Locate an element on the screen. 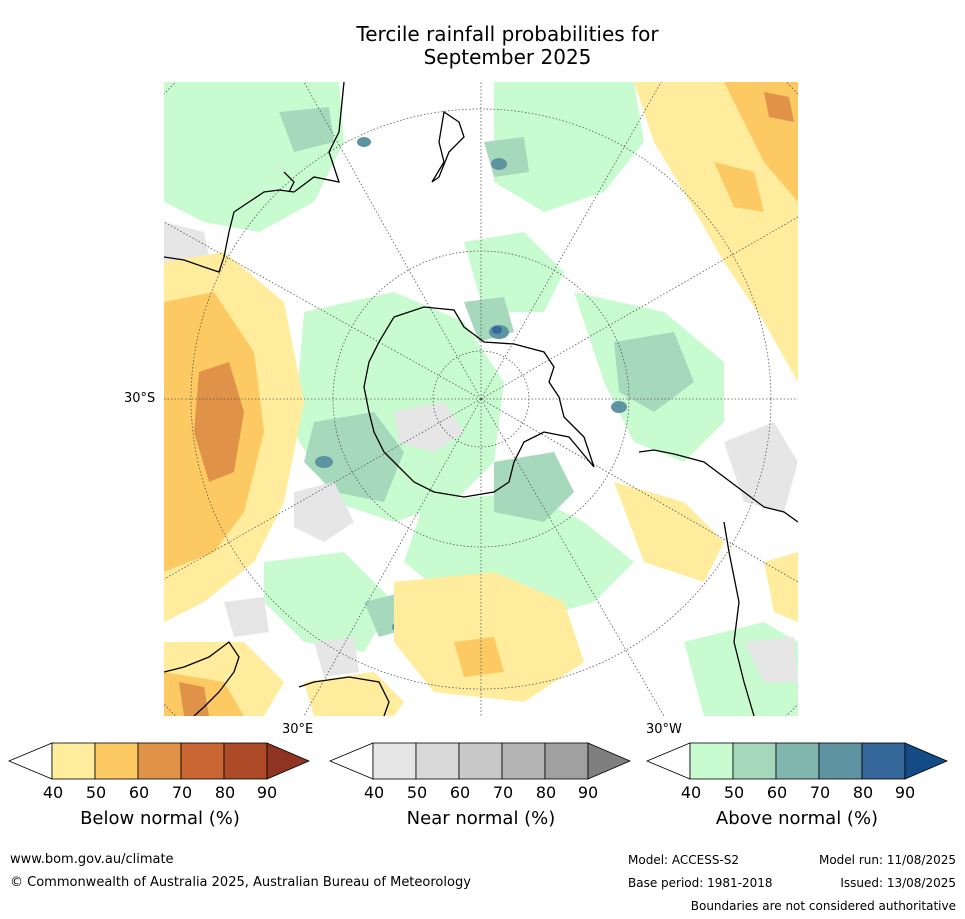  colorbar-below-label: Below normal (%) is located at coordinates (160, 818).